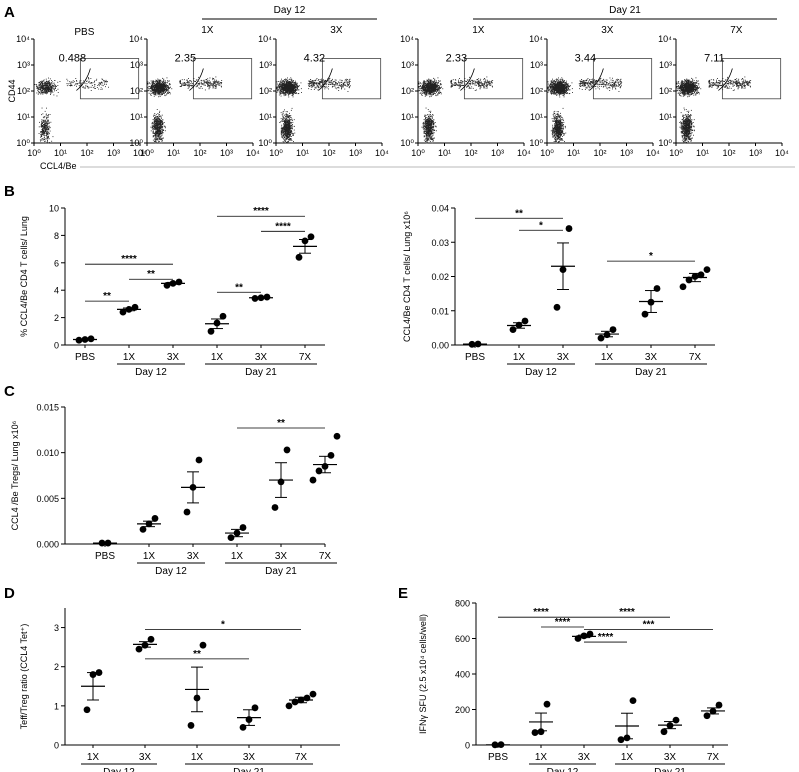  What do you see at coordinates (407, 65) in the screenshot?
I see `y-tick-label: 10³` at bounding box center [407, 65].